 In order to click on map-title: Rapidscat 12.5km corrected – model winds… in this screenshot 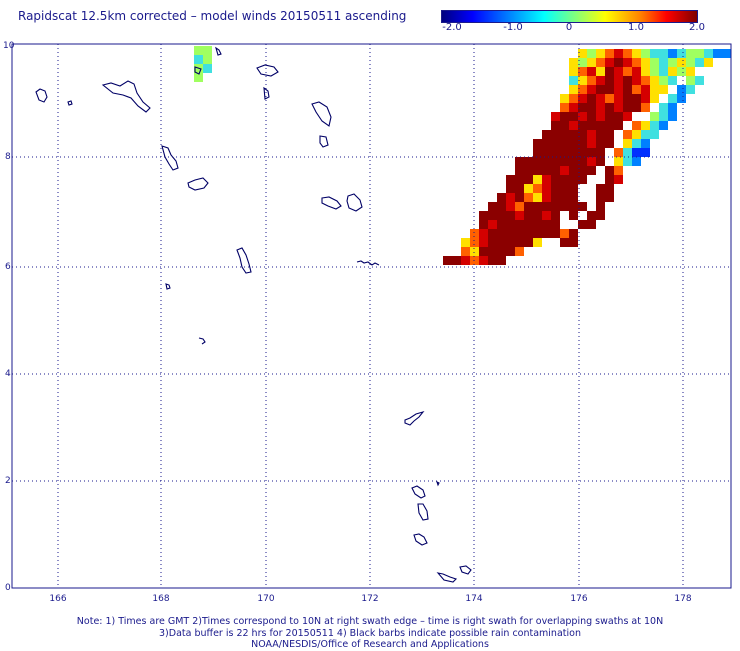, I will do `click(212, 16)`.